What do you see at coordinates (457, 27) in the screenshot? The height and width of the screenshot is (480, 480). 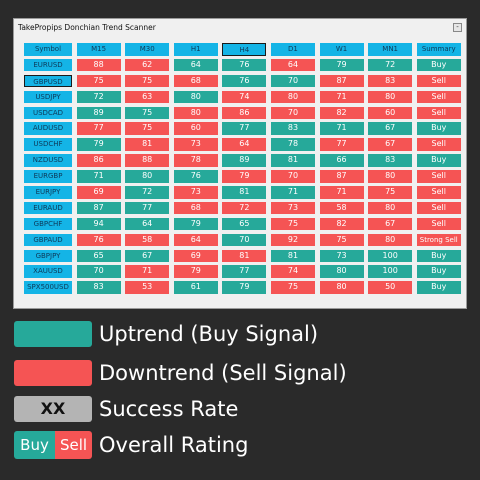 I see `minimize-button: -` at bounding box center [457, 27].